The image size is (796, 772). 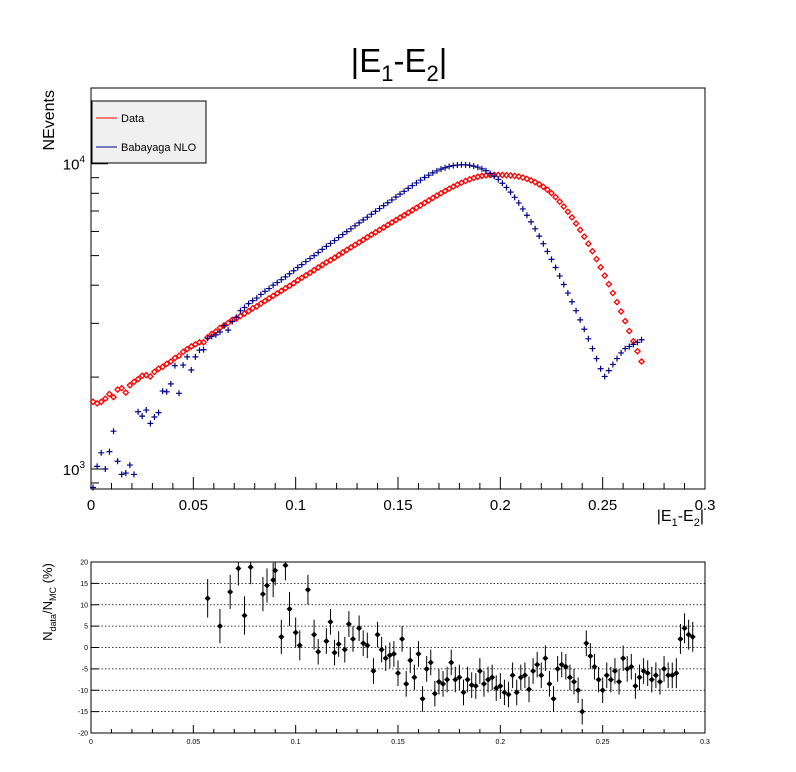 What do you see at coordinates (705, 505) in the screenshot?
I see `top-x-tick-label: 0.3` at bounding box center [705, 505].